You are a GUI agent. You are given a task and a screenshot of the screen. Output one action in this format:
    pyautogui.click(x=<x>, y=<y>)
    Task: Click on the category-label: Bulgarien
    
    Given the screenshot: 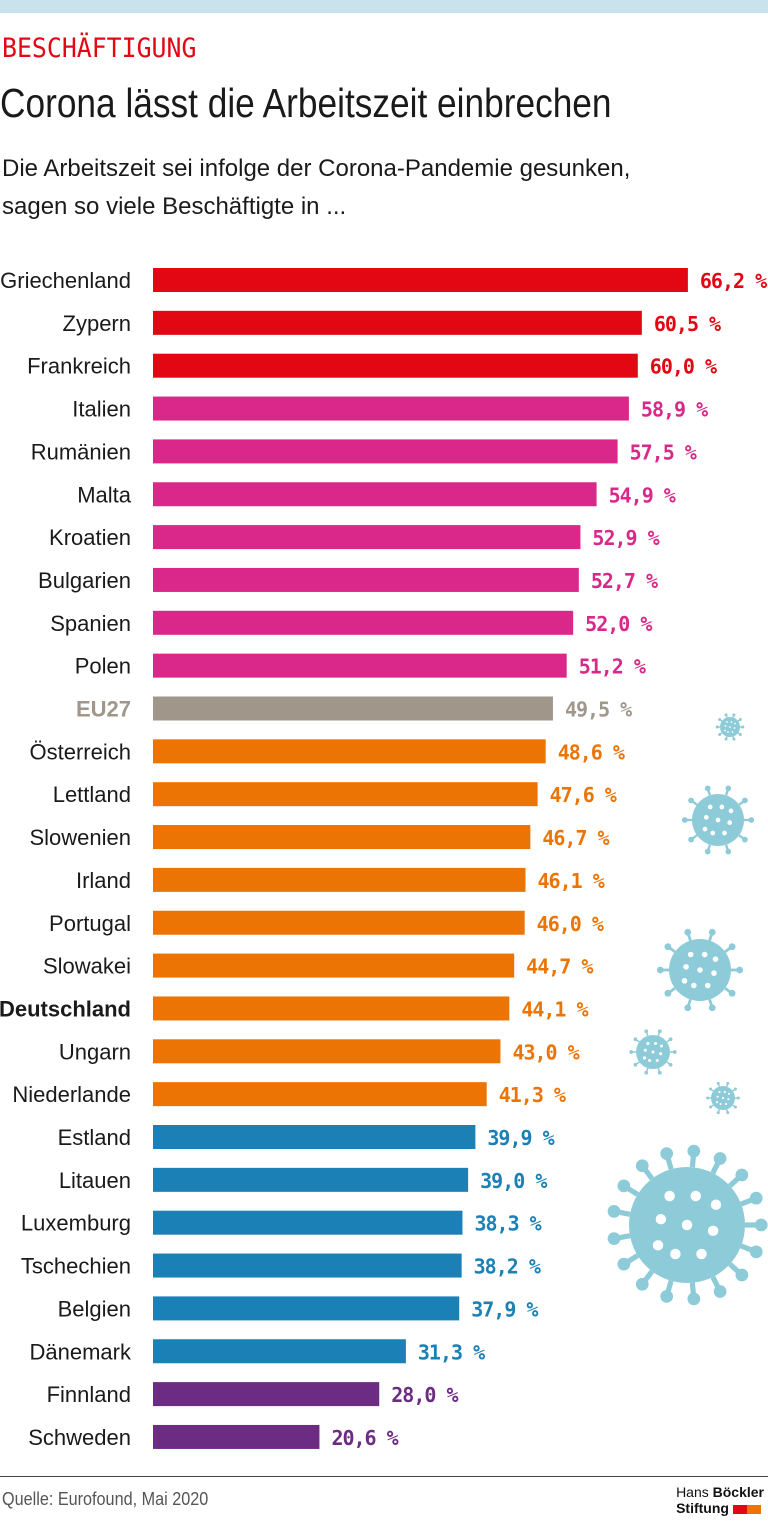 What is the action you would take?
    pyautogui.click(x=84, y=580)
    